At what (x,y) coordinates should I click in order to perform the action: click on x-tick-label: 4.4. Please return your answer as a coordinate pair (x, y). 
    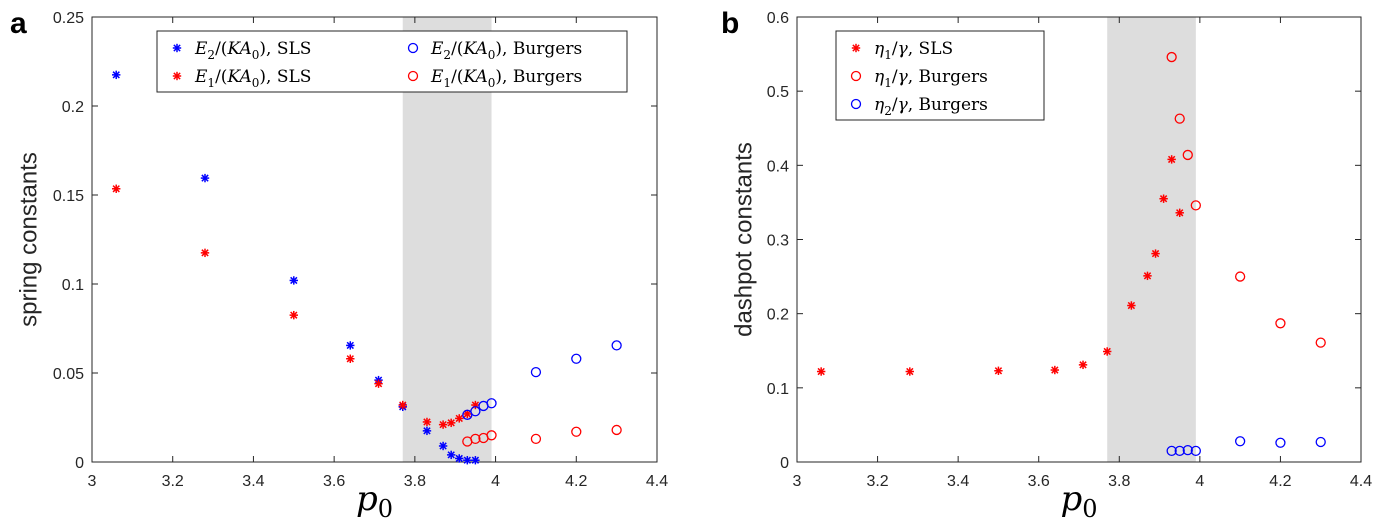
    Looking at the image, I should click on (657, 481).